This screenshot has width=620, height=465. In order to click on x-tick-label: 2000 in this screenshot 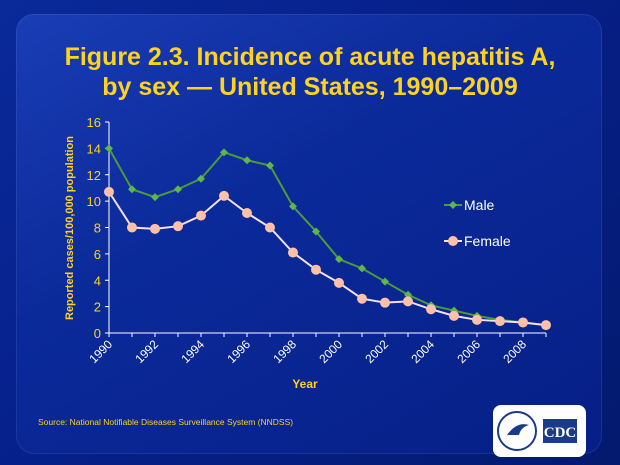, I will do `click(330, 351)`.